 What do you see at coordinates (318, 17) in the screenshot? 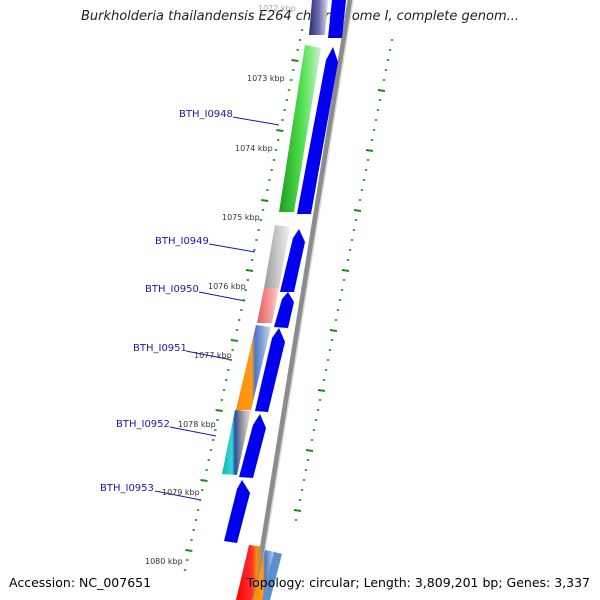
I see `cog-bar-top` at bounding box center [318, 17].